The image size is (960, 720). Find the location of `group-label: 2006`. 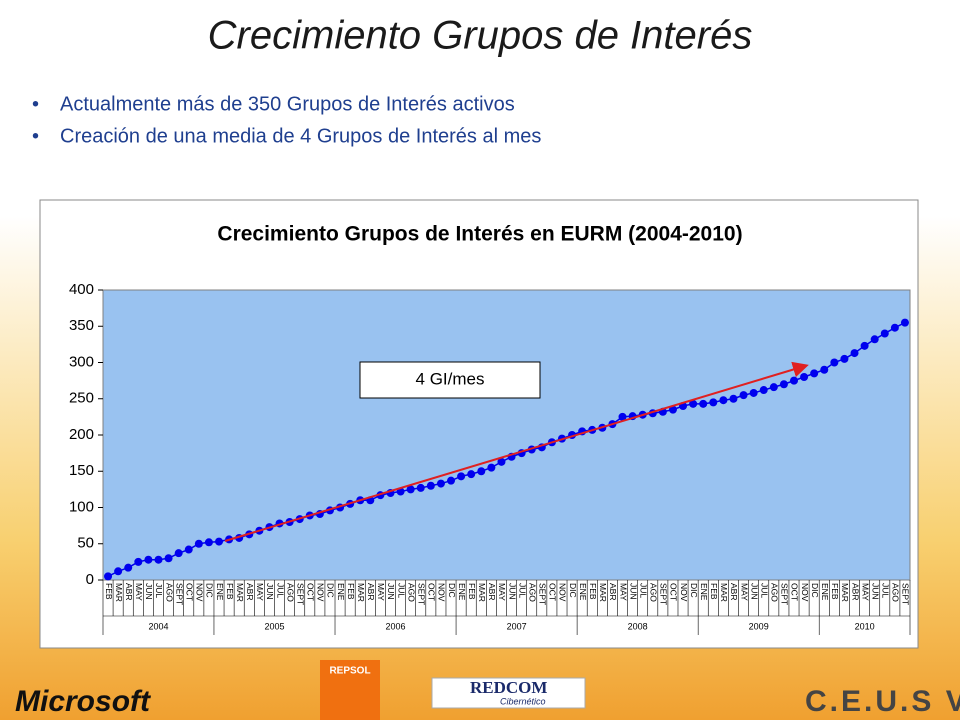

group-label: 2006 is located at coordinates (396, 626).